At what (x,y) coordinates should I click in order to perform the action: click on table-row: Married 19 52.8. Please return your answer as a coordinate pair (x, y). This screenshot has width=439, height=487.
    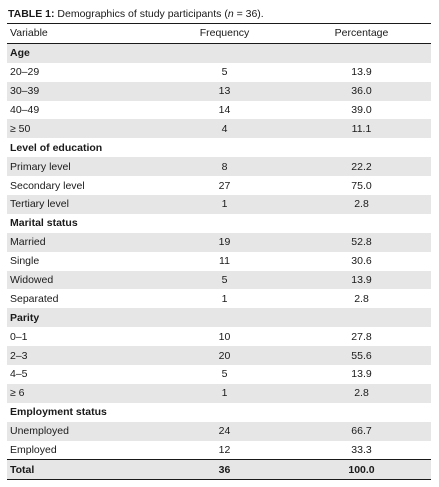
    Looking at the image, I should click on (219, 242).